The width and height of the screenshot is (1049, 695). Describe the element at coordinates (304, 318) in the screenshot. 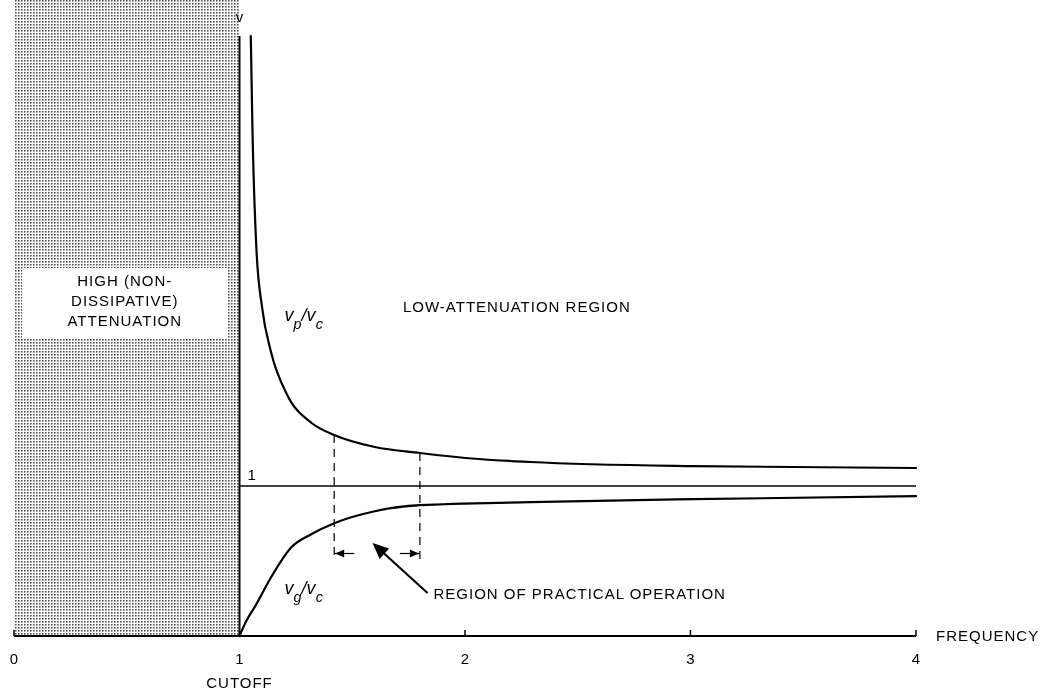

I see `series-label: v$_{p}$/v$_{c}$` at that location.